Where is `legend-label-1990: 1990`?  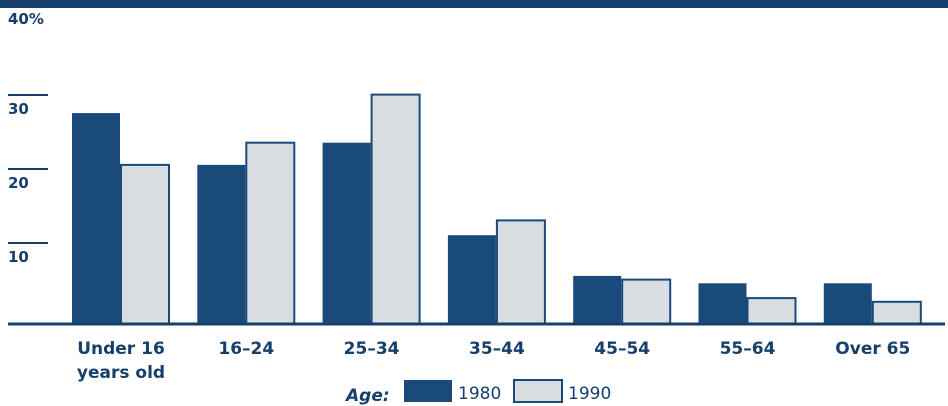
legend-label-1990: 1990 is located at coordinates (589, 394).